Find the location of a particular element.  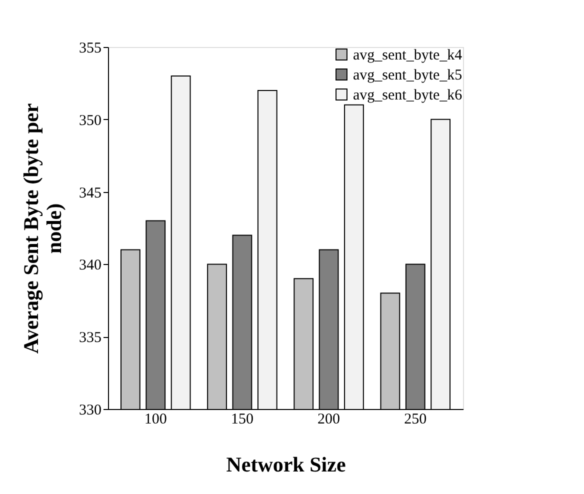

x-tick-label: 100 is located at coordinates (155, 420).